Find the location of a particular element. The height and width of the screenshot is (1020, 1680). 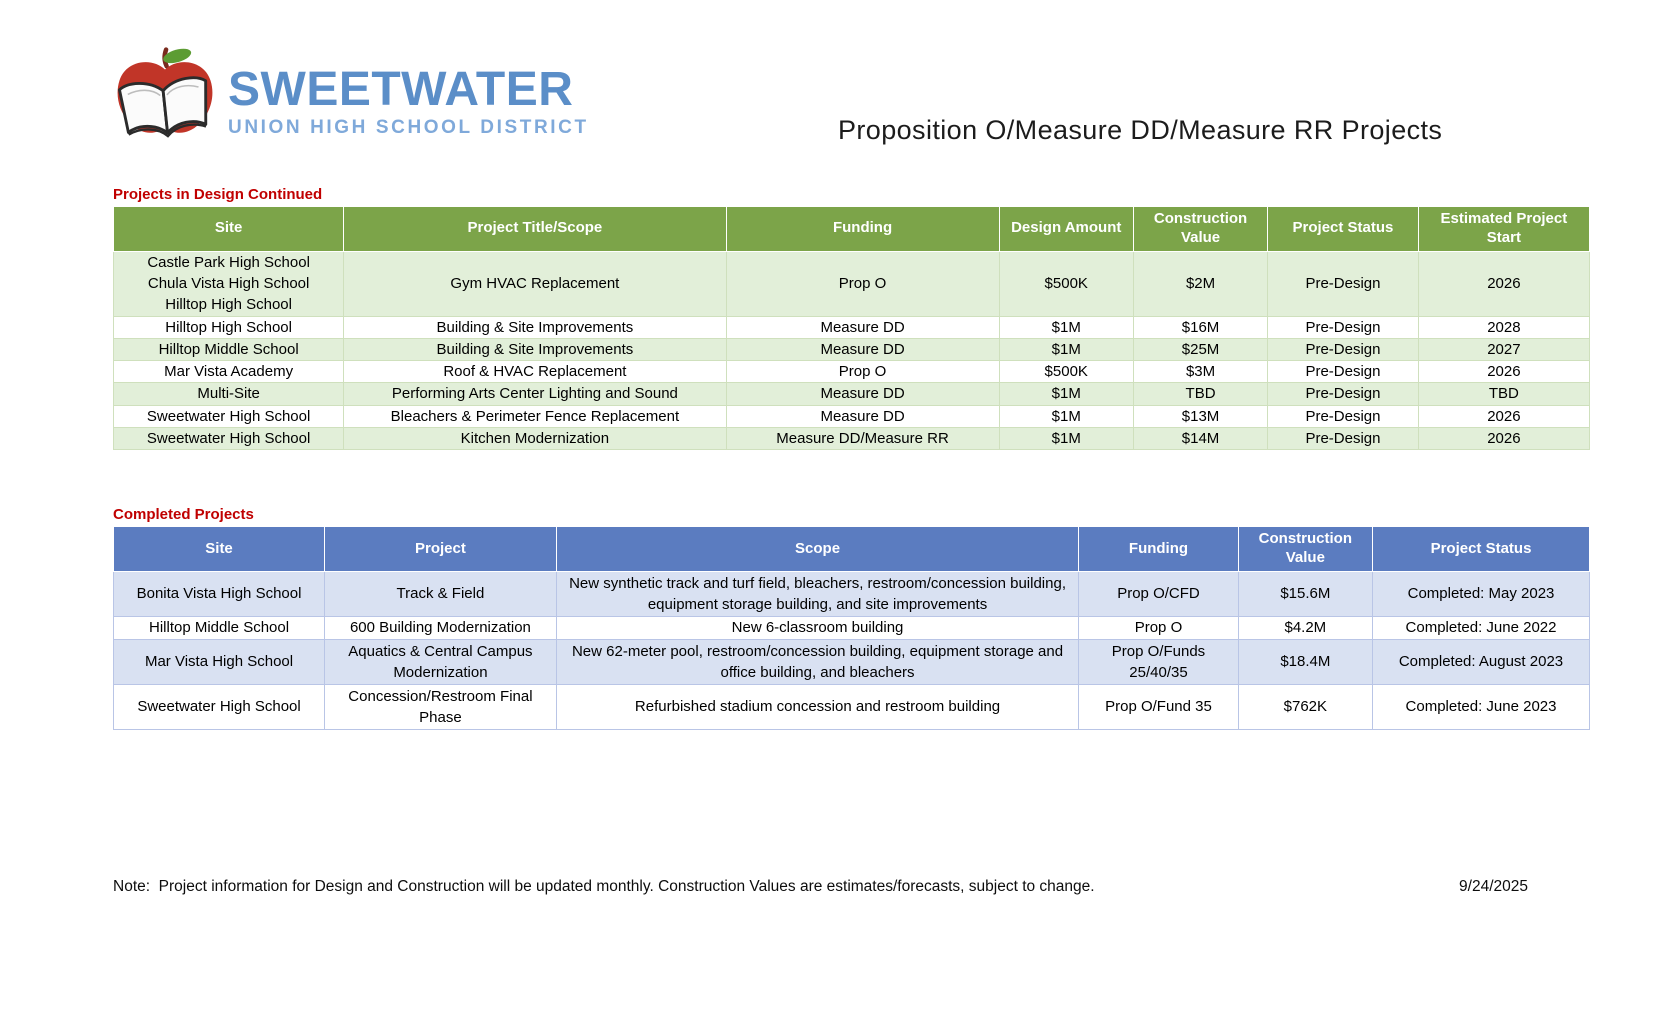

book-icon is located at coordinates (163, 107).